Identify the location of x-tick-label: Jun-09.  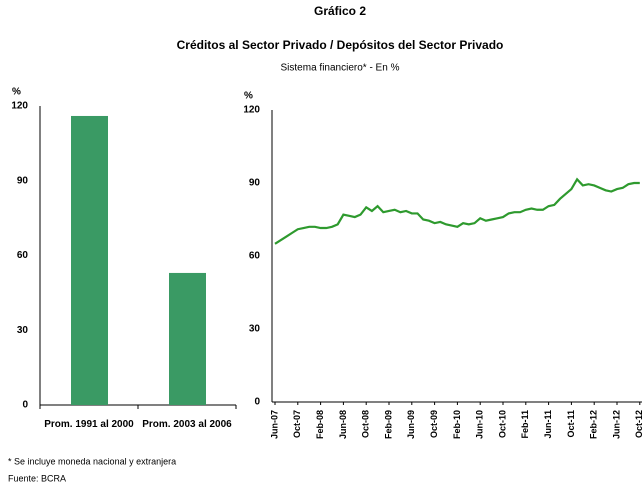
(411, 424).